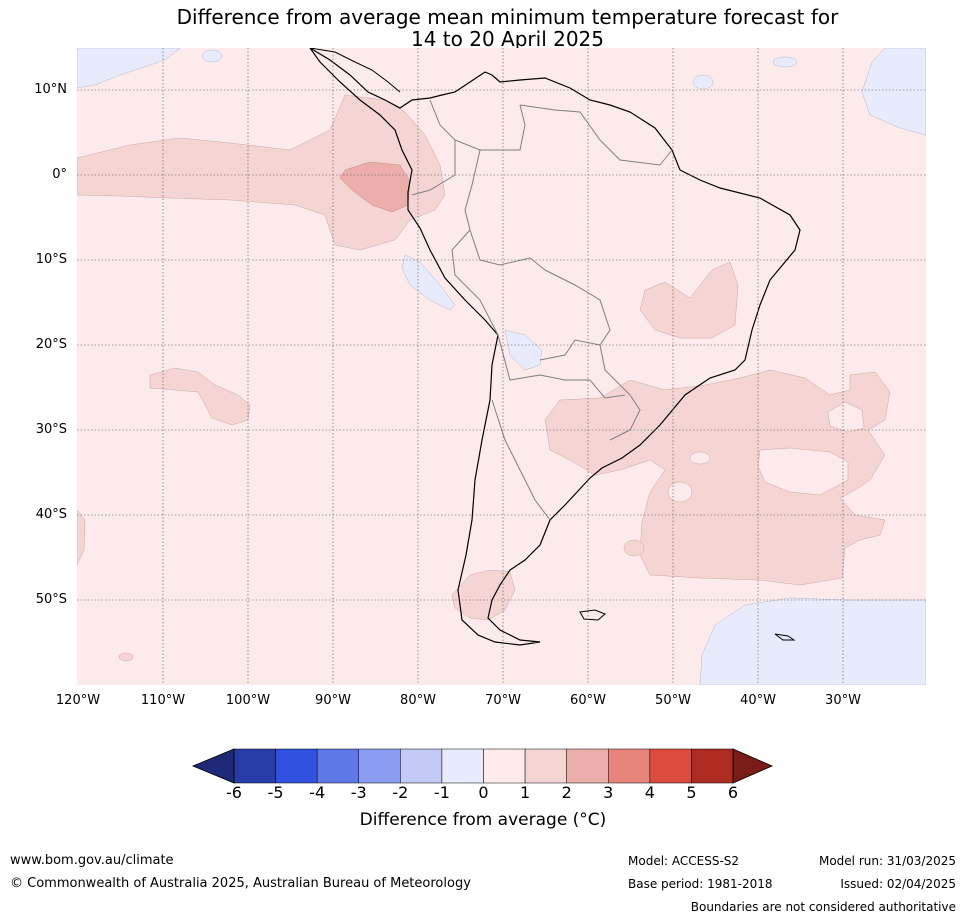 Image resolution: width=965 pixels, height=919 pixels. What do you see at coordinates (898, 884) in the screenshot?
I see `footer-issued: Issued: 02/04/2025` at bounding box center [898, 884].